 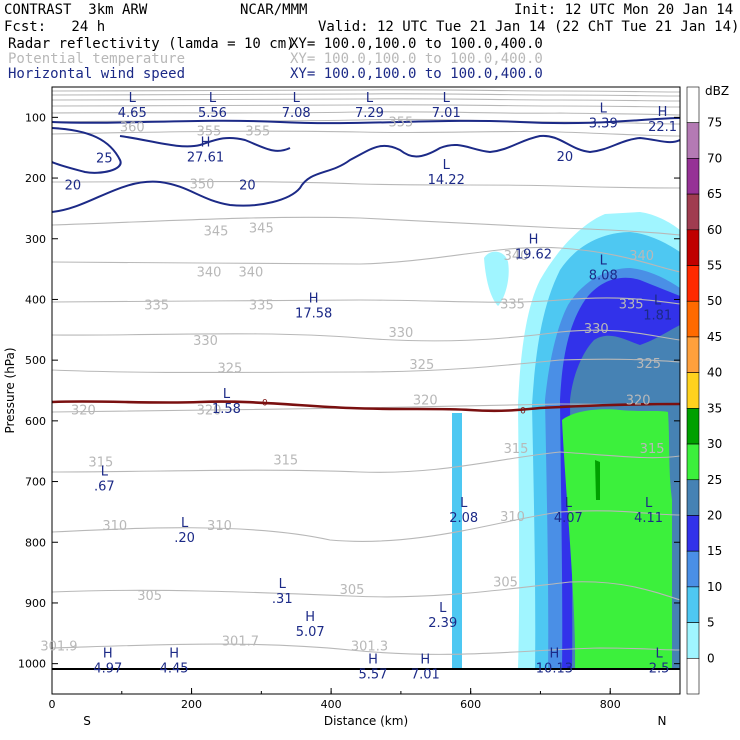 I want to click on x-tick-label: 0, so click(x=52, y=704).